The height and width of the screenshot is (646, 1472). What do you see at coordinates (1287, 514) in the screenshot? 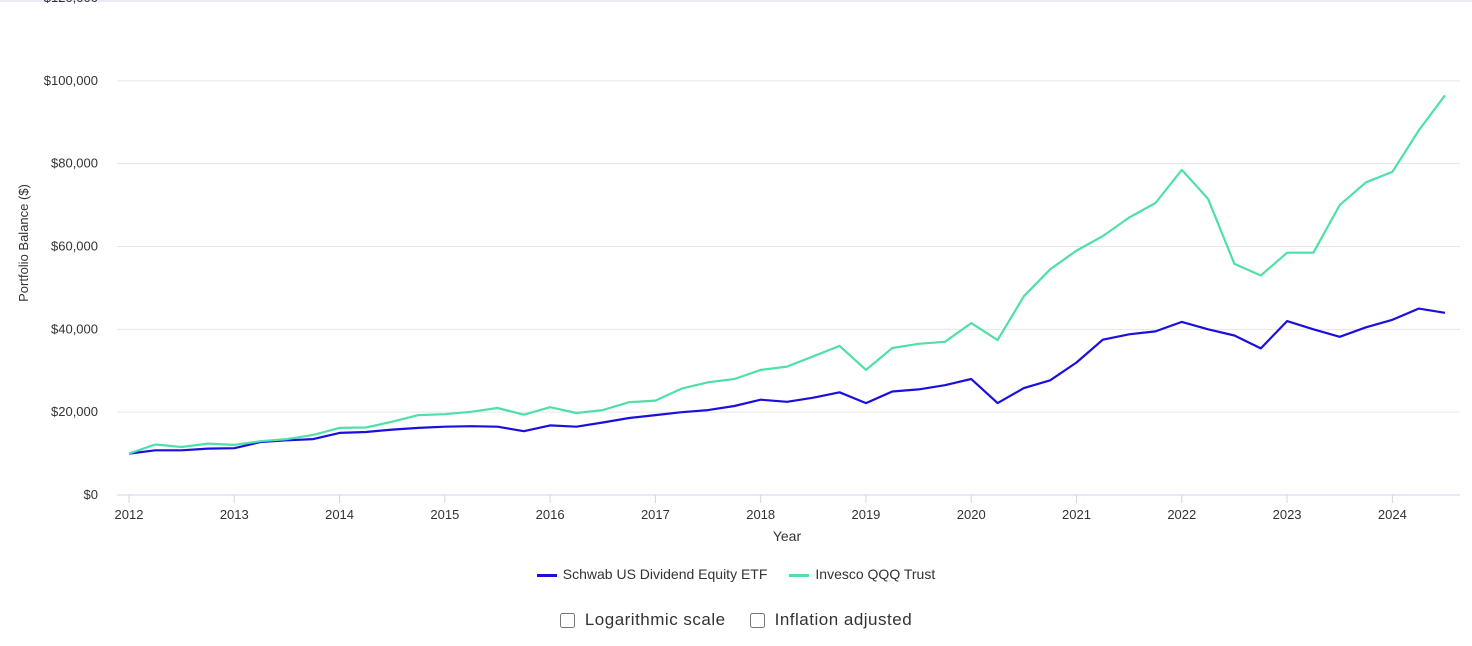
I see `x-tick-label: 2023` at bounding box center [1287, 514].